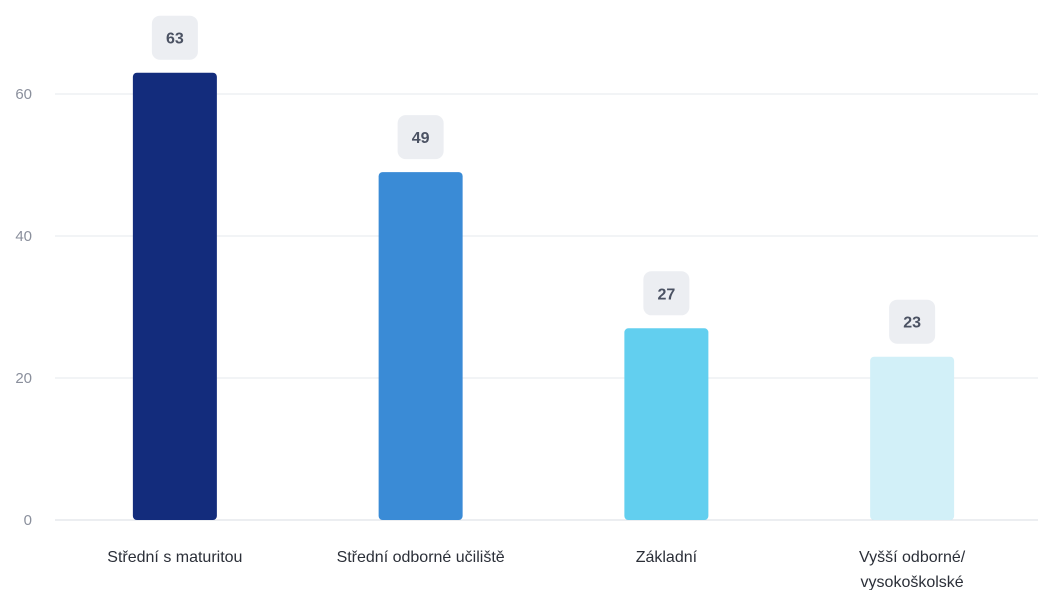 This screenshot has width=1038, height=595. I want to click on y-tick-label: 20, so click(23, 378).